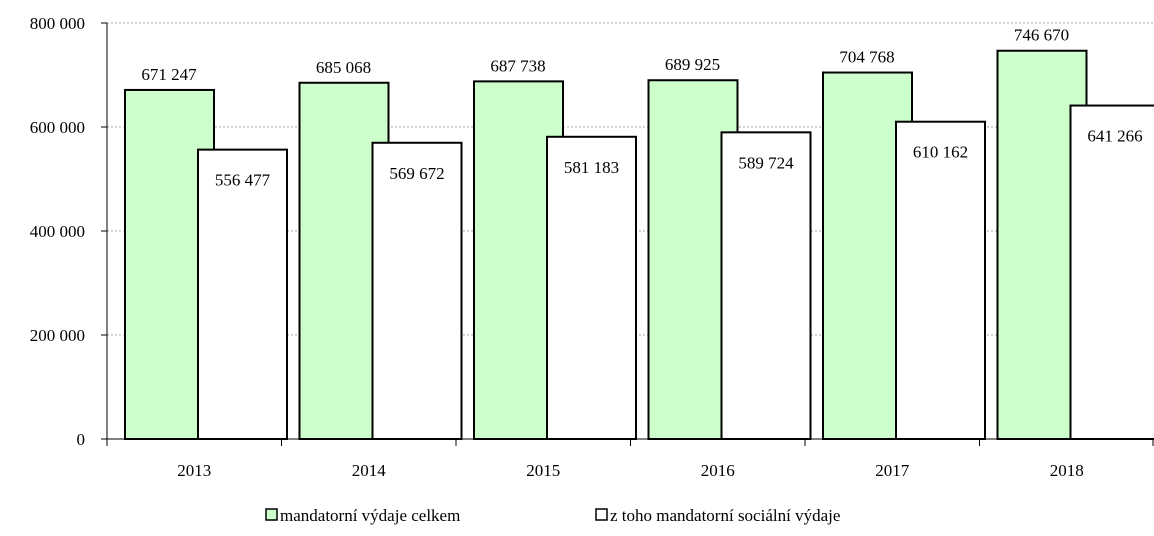 This screenshot has height=536, width=1154. I want to click on data-label-social: 610 162, so click(940, 152).